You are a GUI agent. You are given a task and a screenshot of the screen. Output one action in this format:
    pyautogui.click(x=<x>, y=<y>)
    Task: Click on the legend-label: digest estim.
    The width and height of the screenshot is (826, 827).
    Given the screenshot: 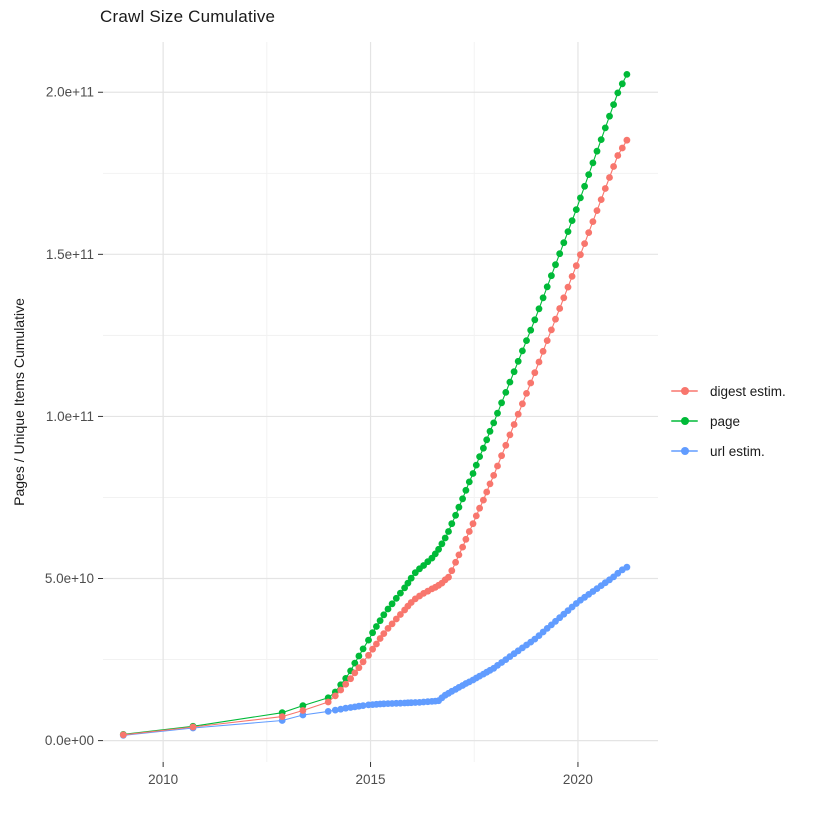 What is the action you would take?
    pyautogui.click(x=748, y=391)
    